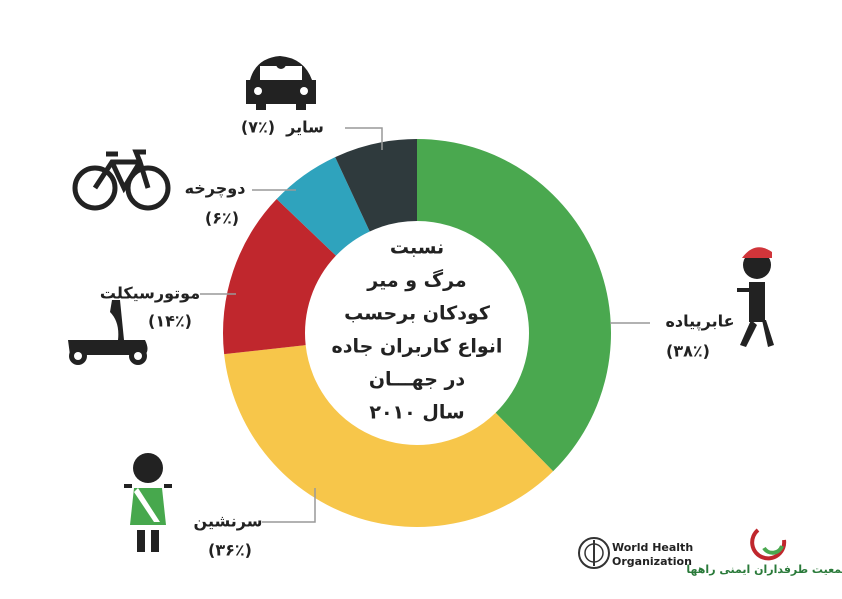 The width and height of the screenshot is (842, 599). What do you see at coordinates (108, 332) in the screenshot?
I see `scooter-icon` at bounding box center [108, 332].